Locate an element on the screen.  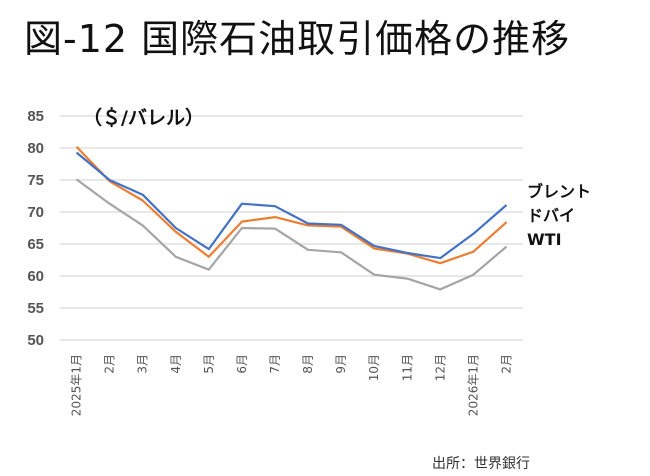
y-tick-label: 85 is located at coordinates (35, 116).